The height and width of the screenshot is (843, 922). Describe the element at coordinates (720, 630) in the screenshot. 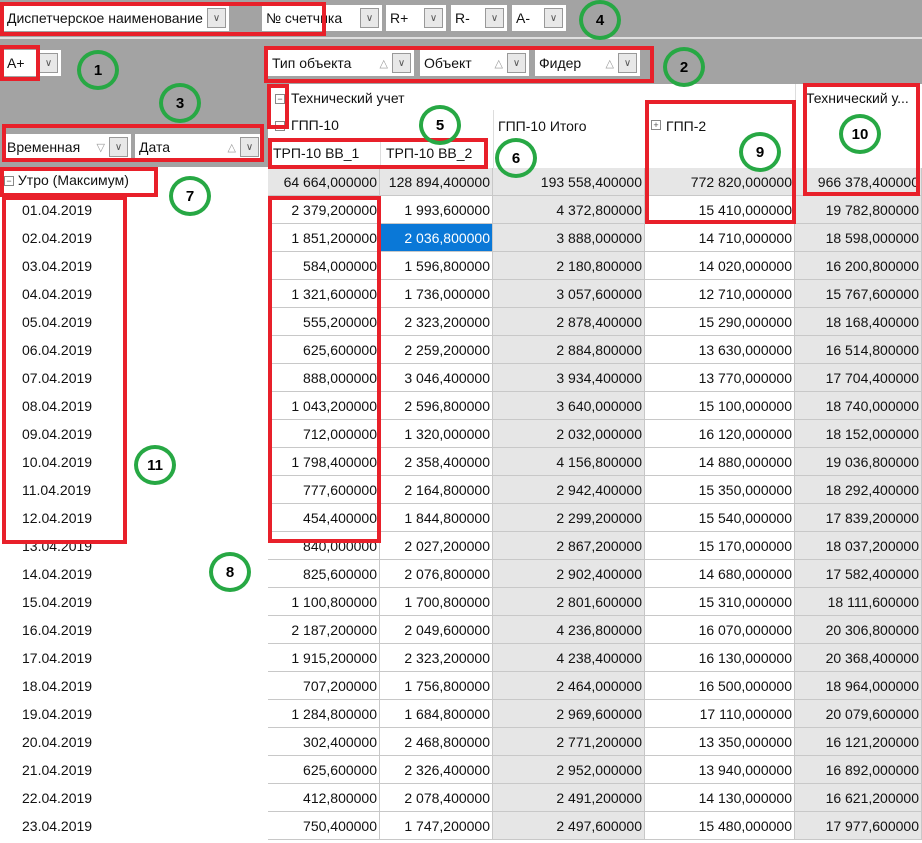

I see `data-cell: 16 070,000000` at that location.